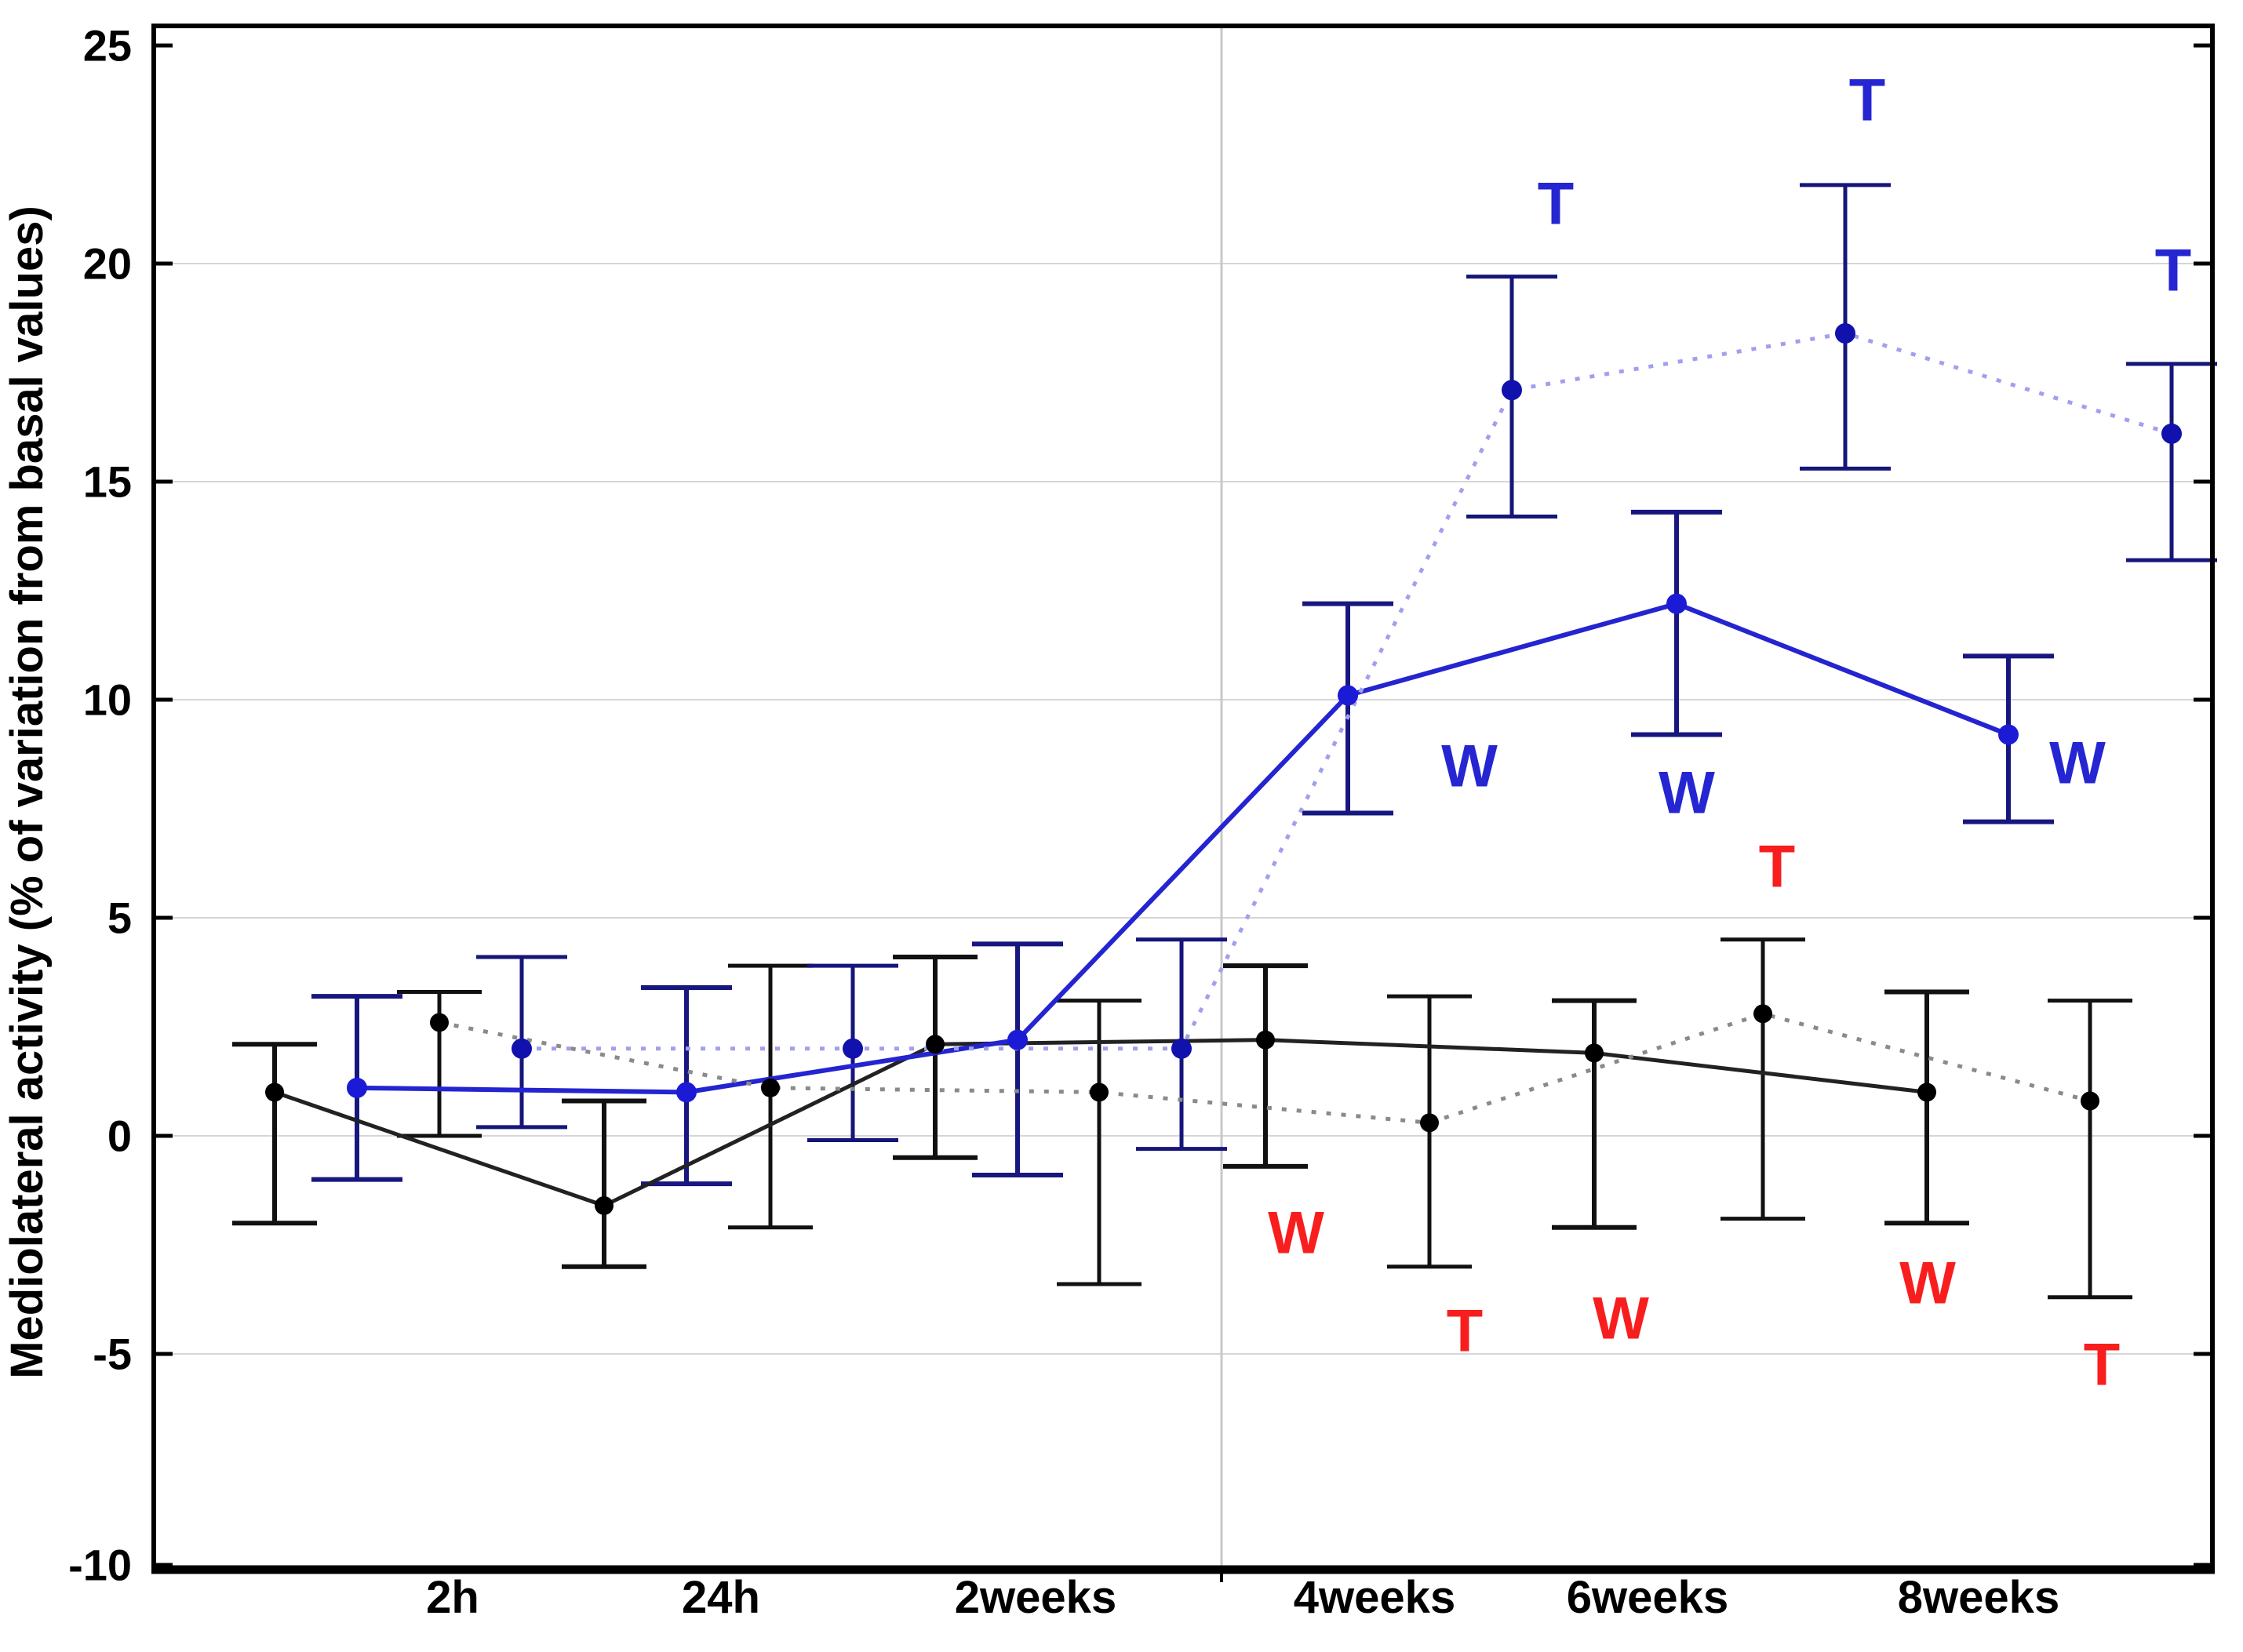 This screenshot has height=1652, width=2243. I want to click on x-category-label: 4weeks, so click(1374, 1598).